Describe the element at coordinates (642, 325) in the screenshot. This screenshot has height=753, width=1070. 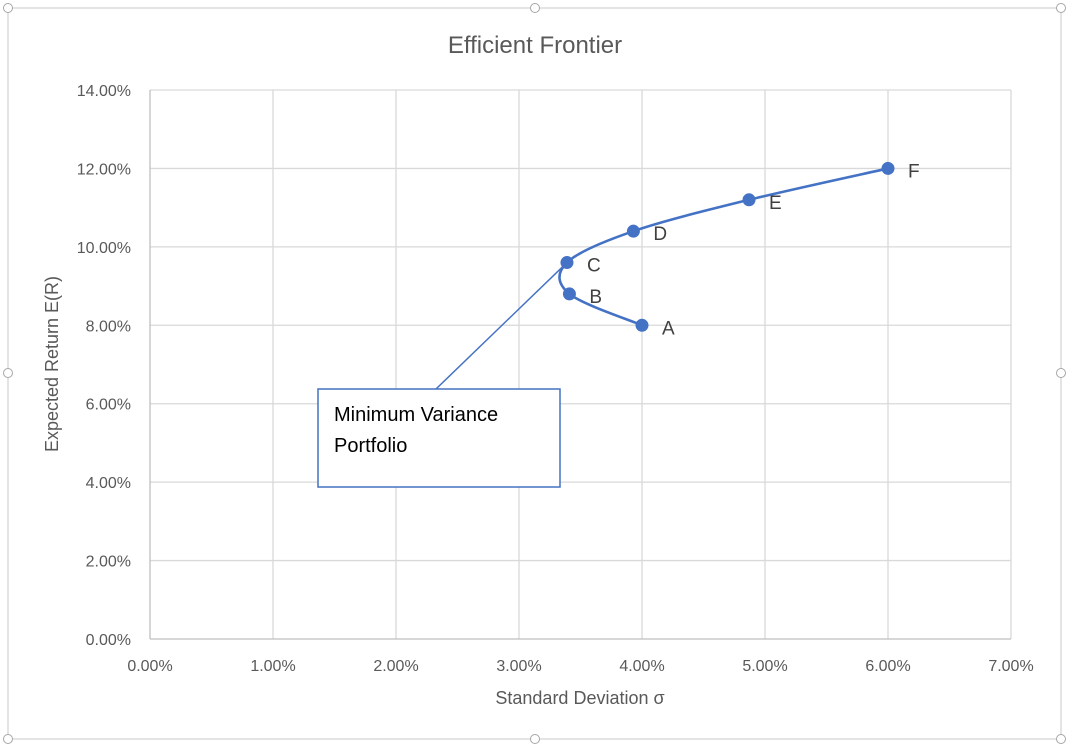
I see `data-point-a` at that location.